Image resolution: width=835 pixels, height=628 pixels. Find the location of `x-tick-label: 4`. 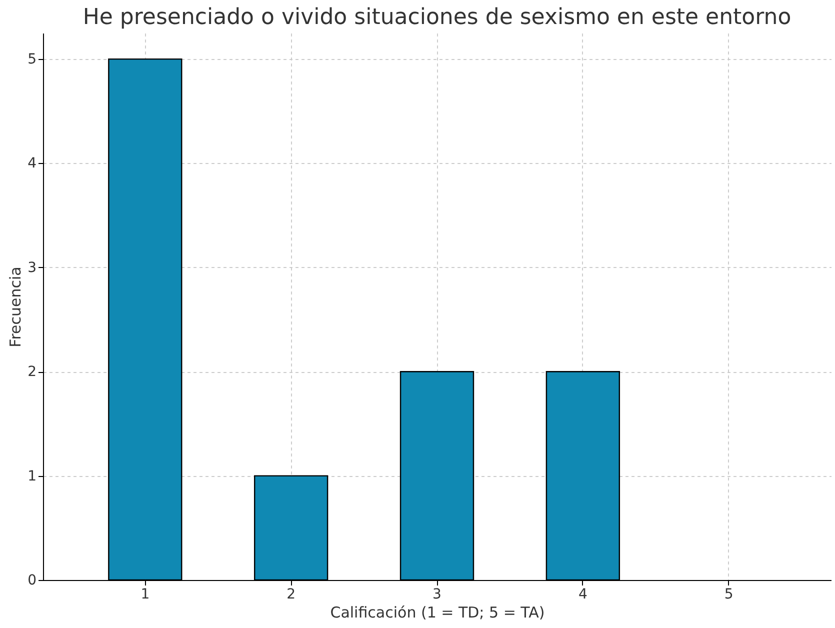

x-tick-label: 4 is located at coordinates (583, 594).